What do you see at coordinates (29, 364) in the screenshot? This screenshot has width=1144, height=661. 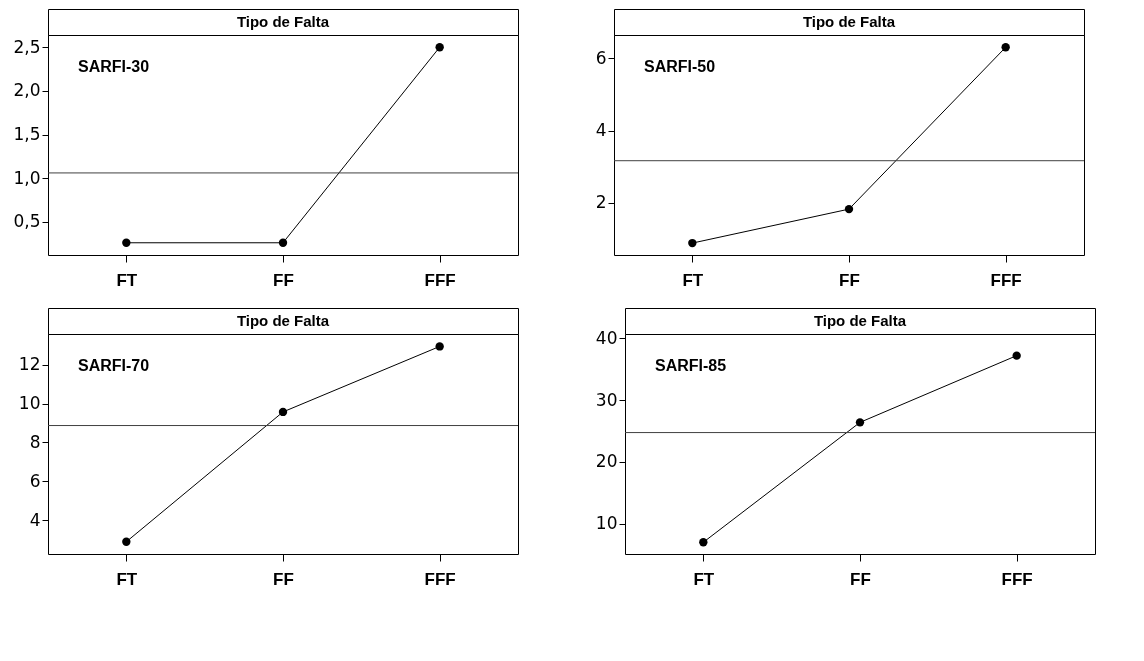 I see `y-tick-label: 12` at bounding box center [29, 364].